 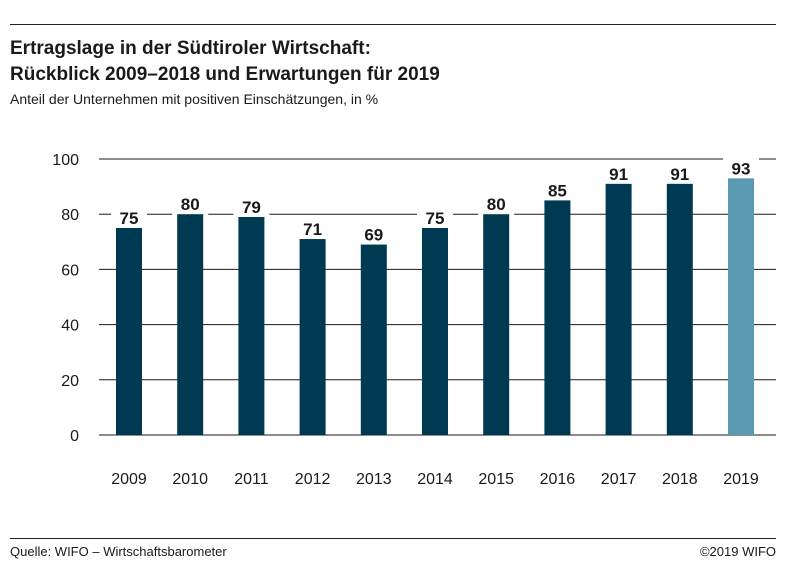 I want to click on source-note: Quelle: WIFO – Wirtschaftsbarometer, so click(x=118, y=551).